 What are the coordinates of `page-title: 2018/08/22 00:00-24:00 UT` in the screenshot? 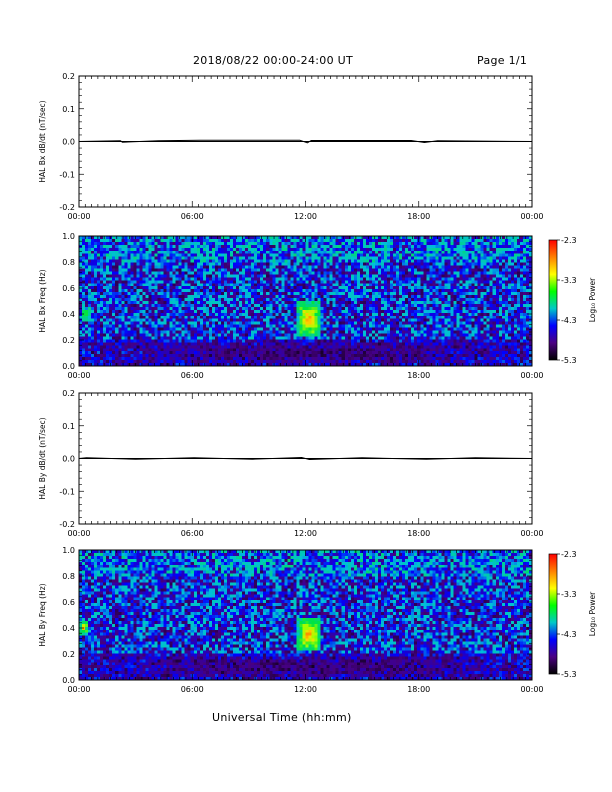 It's located at (273, 60).